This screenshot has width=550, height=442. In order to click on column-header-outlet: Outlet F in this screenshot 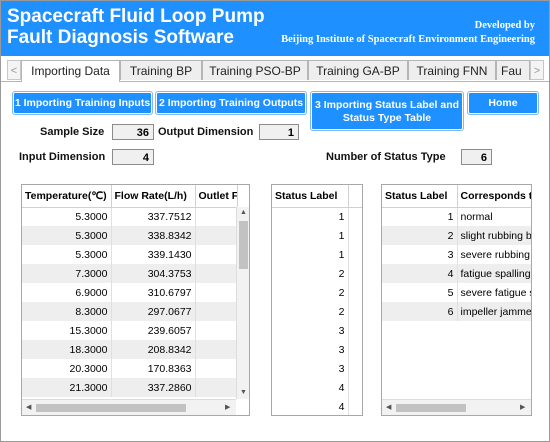, I will do `click(216, 196)`.